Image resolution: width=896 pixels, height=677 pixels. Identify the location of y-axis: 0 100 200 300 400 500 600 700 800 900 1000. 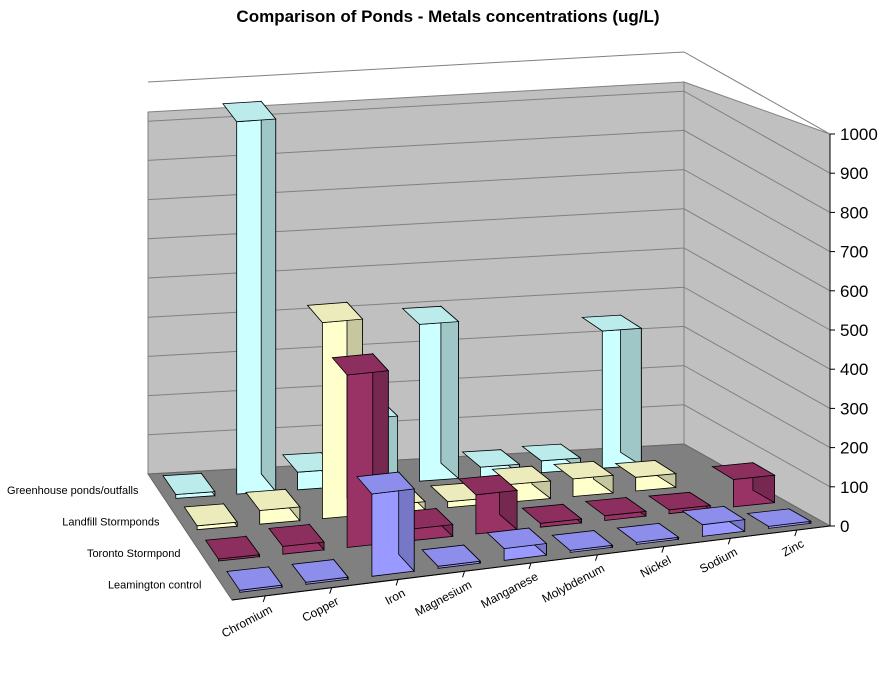
(853, 330).